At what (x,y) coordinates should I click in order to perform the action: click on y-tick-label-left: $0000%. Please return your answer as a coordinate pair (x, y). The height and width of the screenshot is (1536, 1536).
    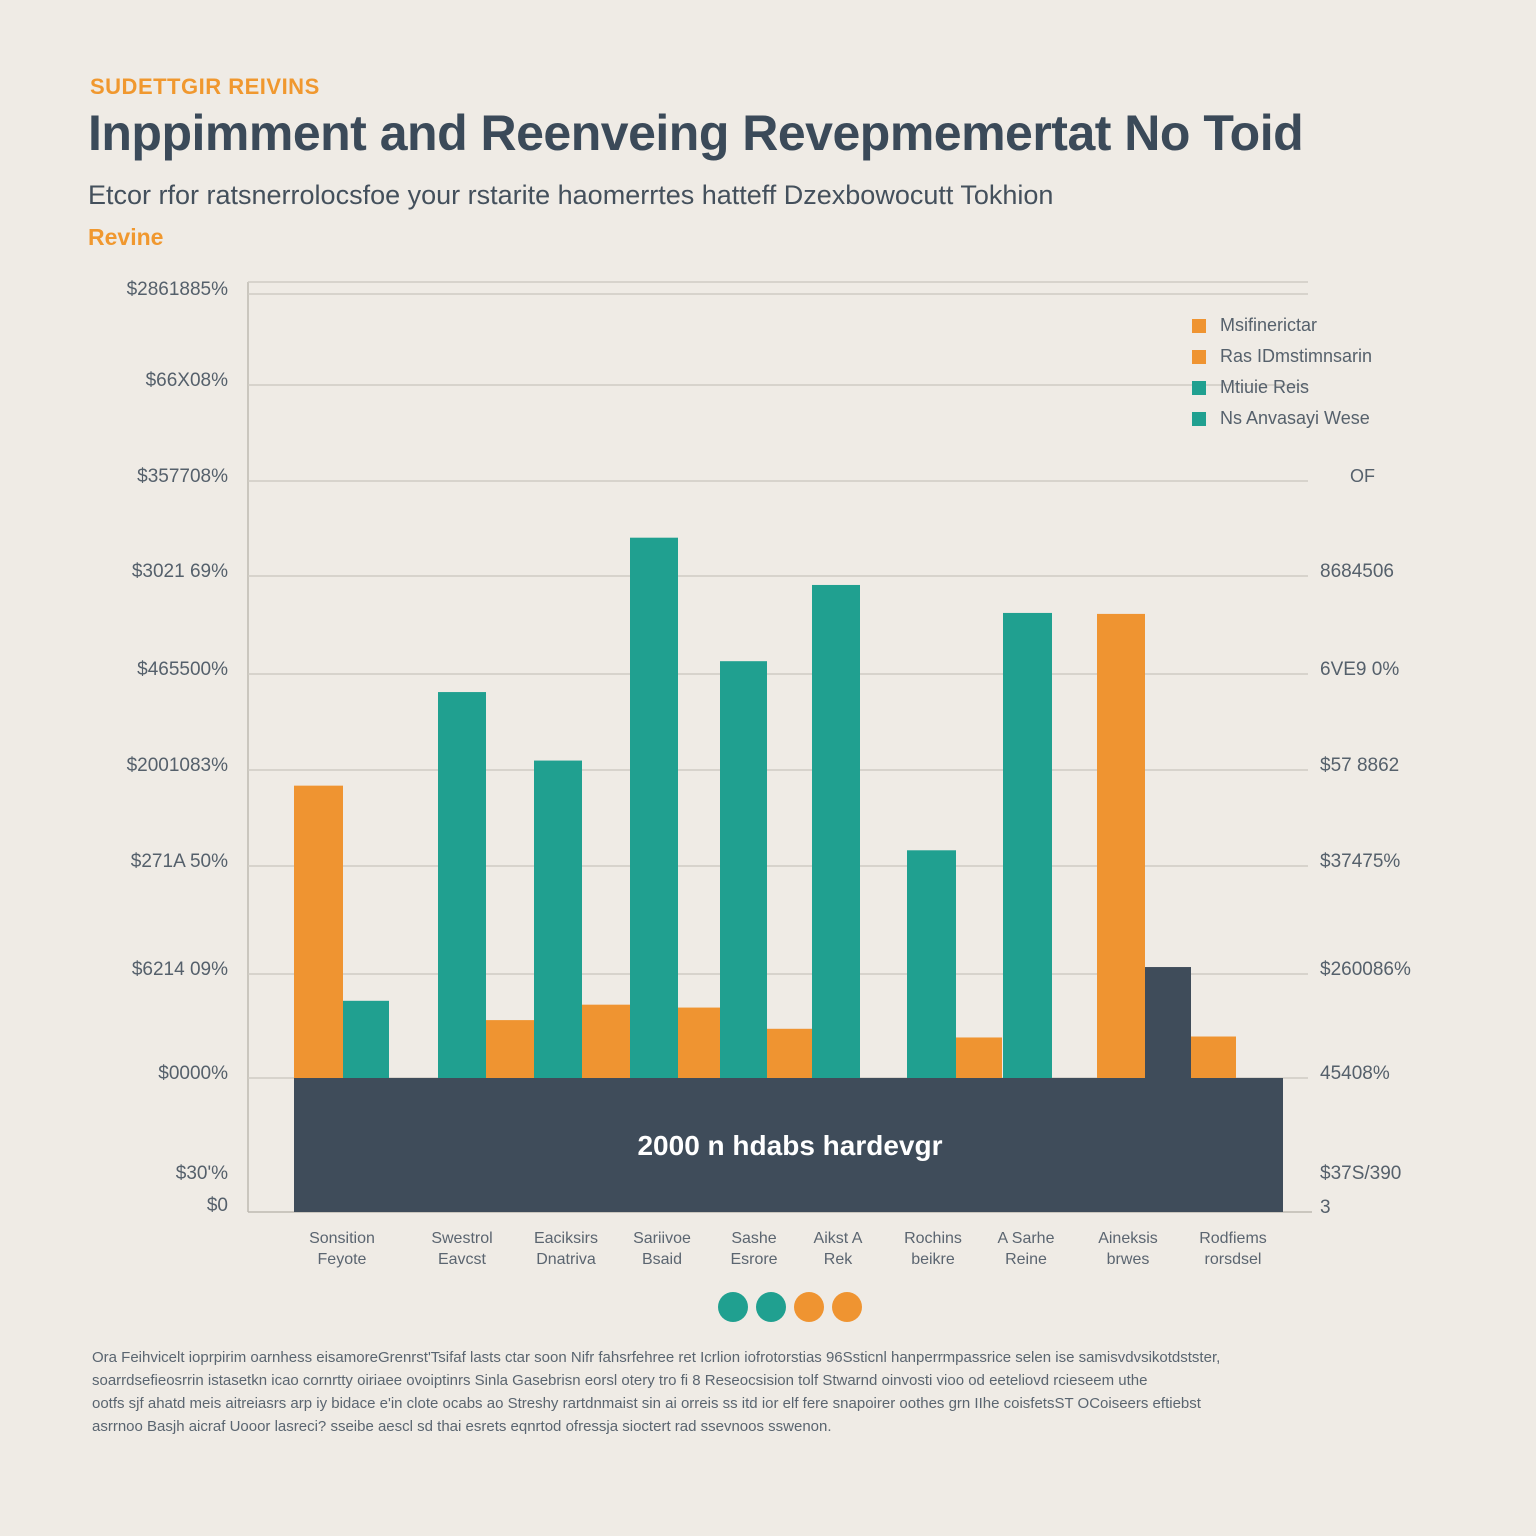
    Looking at the image, I should click on (193, 1073).